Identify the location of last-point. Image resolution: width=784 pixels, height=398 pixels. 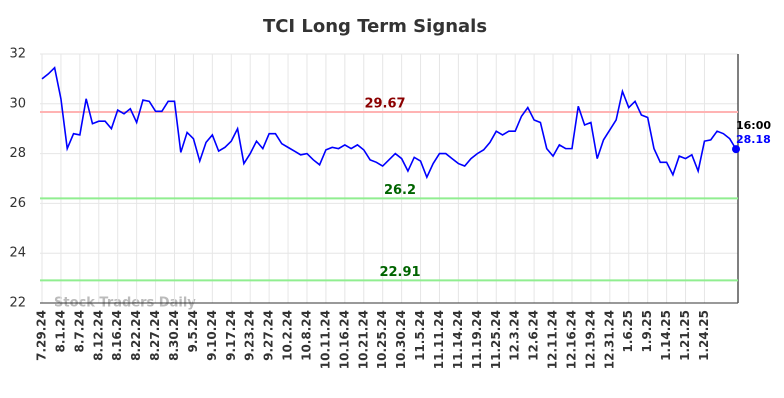
(736, 149).